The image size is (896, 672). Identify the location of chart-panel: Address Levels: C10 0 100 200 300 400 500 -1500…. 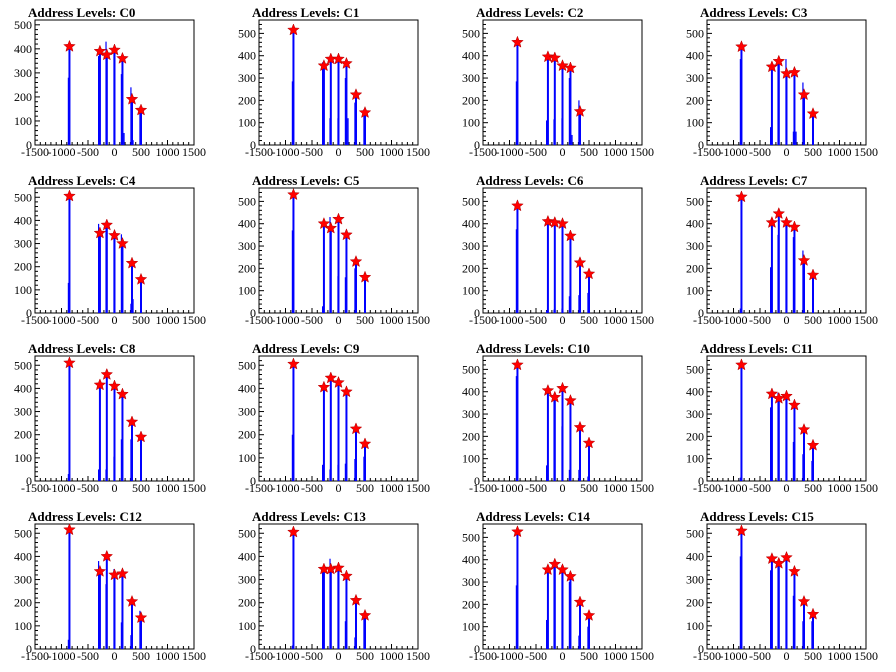
(560, 420).